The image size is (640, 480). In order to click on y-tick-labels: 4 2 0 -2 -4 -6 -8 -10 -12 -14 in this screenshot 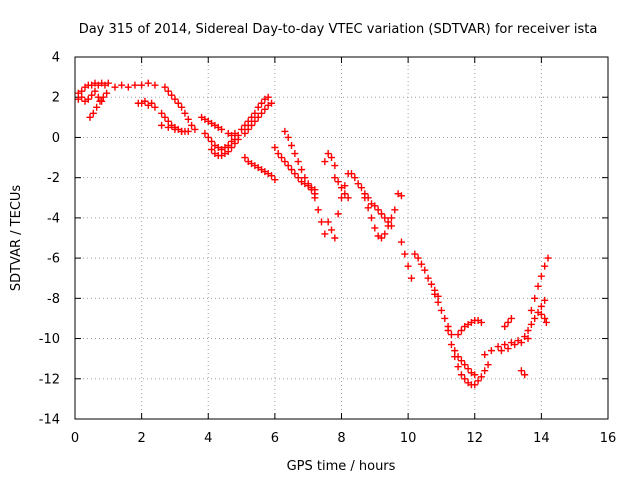, I will do `click(49, 239)`.